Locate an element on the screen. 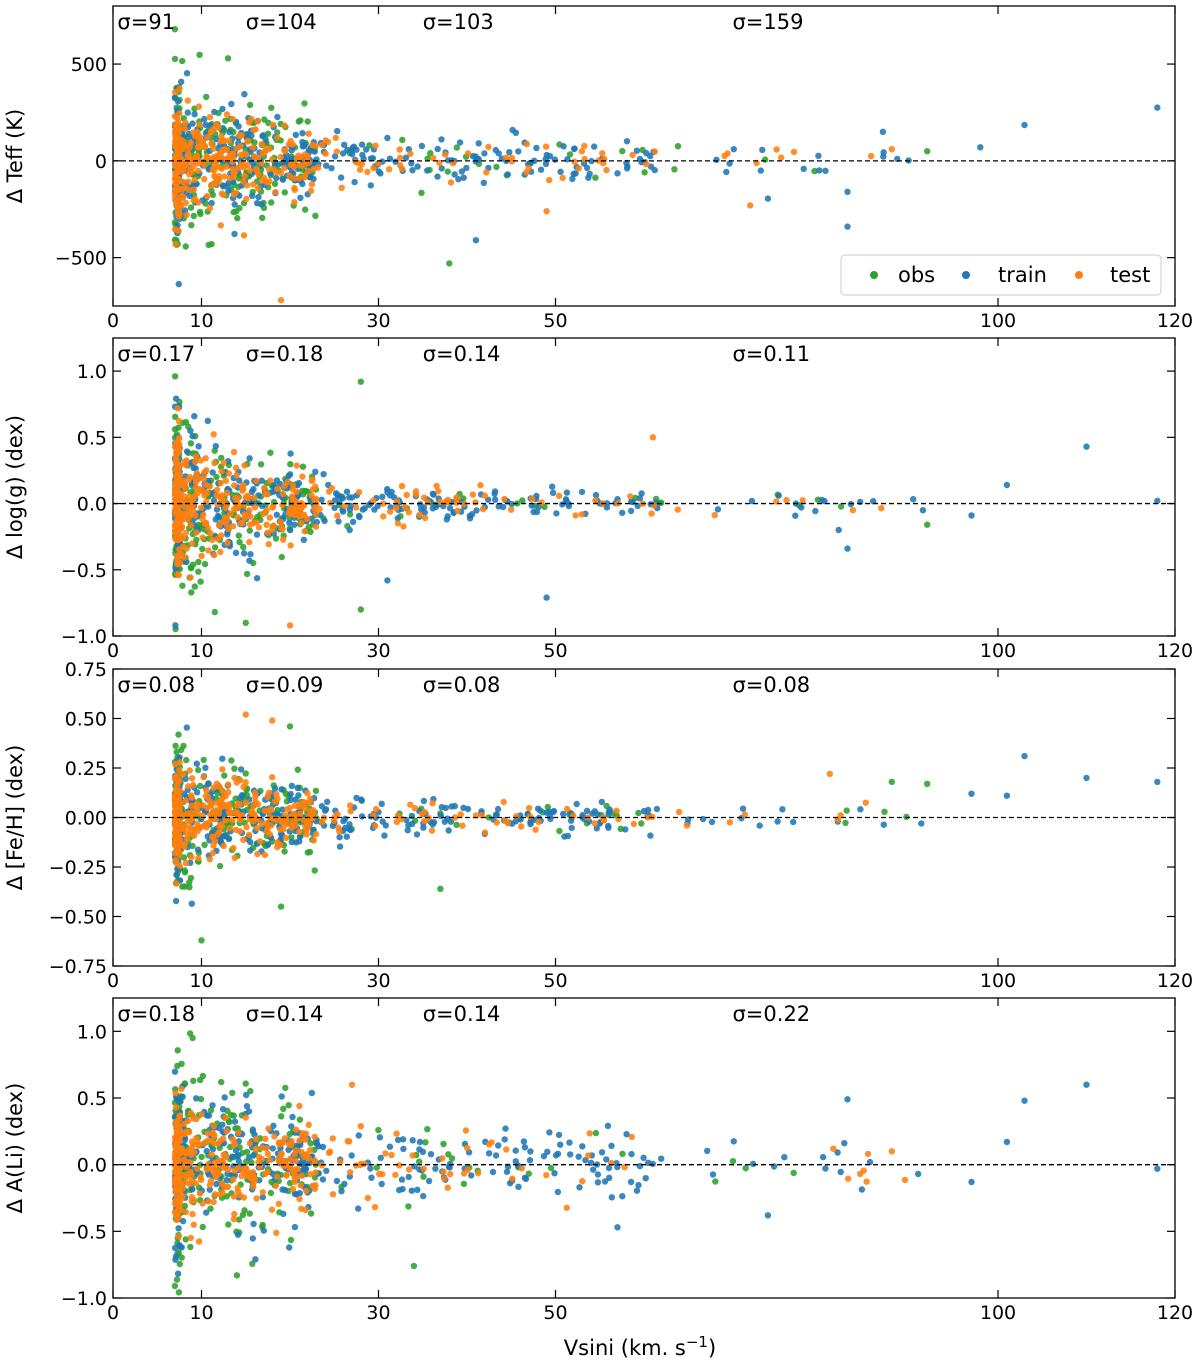 The image size is (1200, 1368). x-tick-label: 50 is located at coordinates (555, 981).